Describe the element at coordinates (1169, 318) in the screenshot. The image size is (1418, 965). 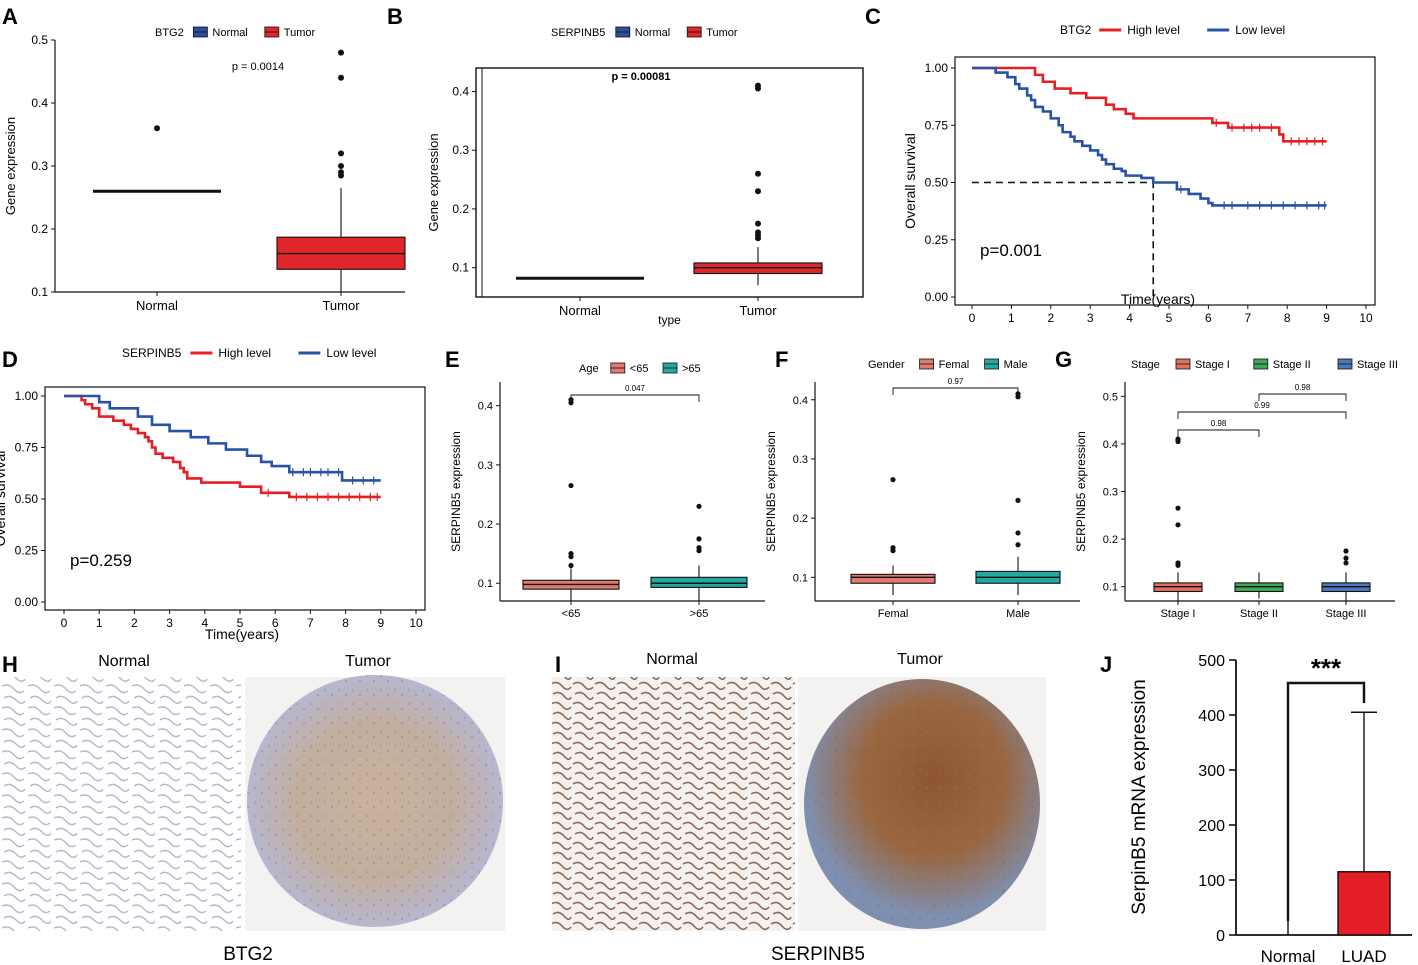
I see `x-tick-label: 5` at that location.